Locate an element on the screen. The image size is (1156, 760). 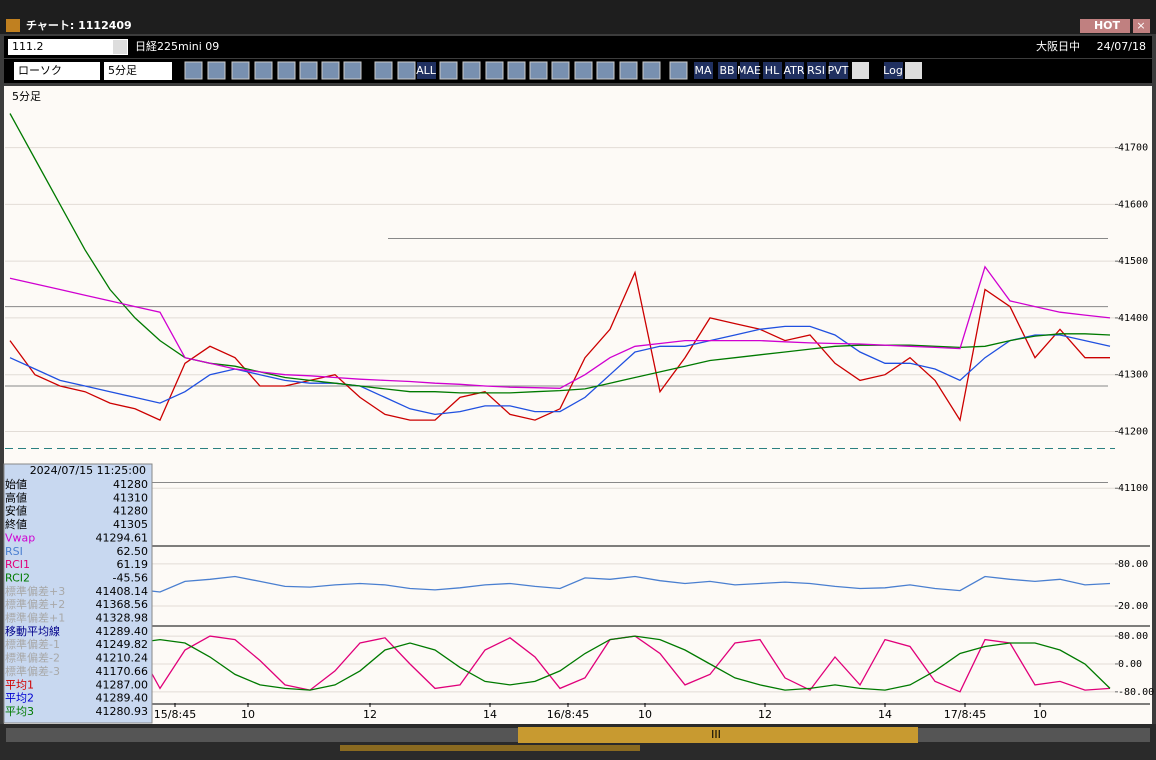
interval-select is located at coordinates (138, 71).